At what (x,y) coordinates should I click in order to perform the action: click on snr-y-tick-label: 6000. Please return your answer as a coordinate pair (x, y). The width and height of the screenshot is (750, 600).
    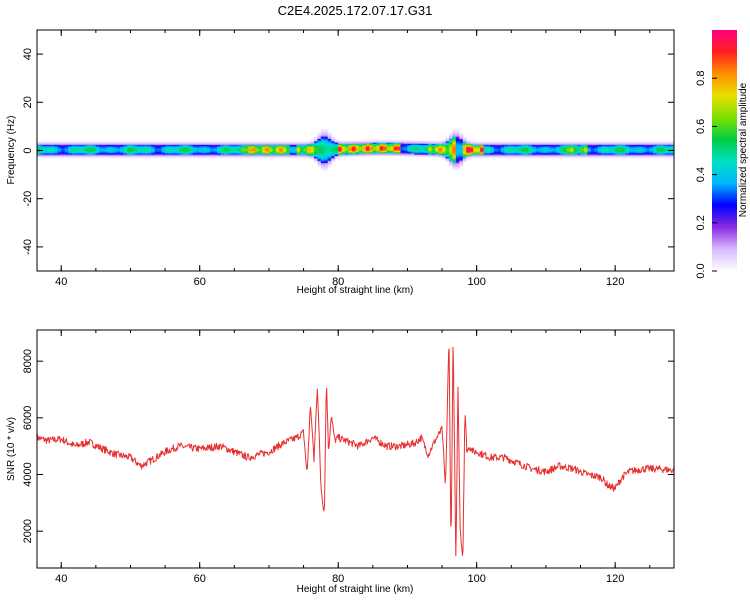
    Looking at the image, I should click on (28, 418).